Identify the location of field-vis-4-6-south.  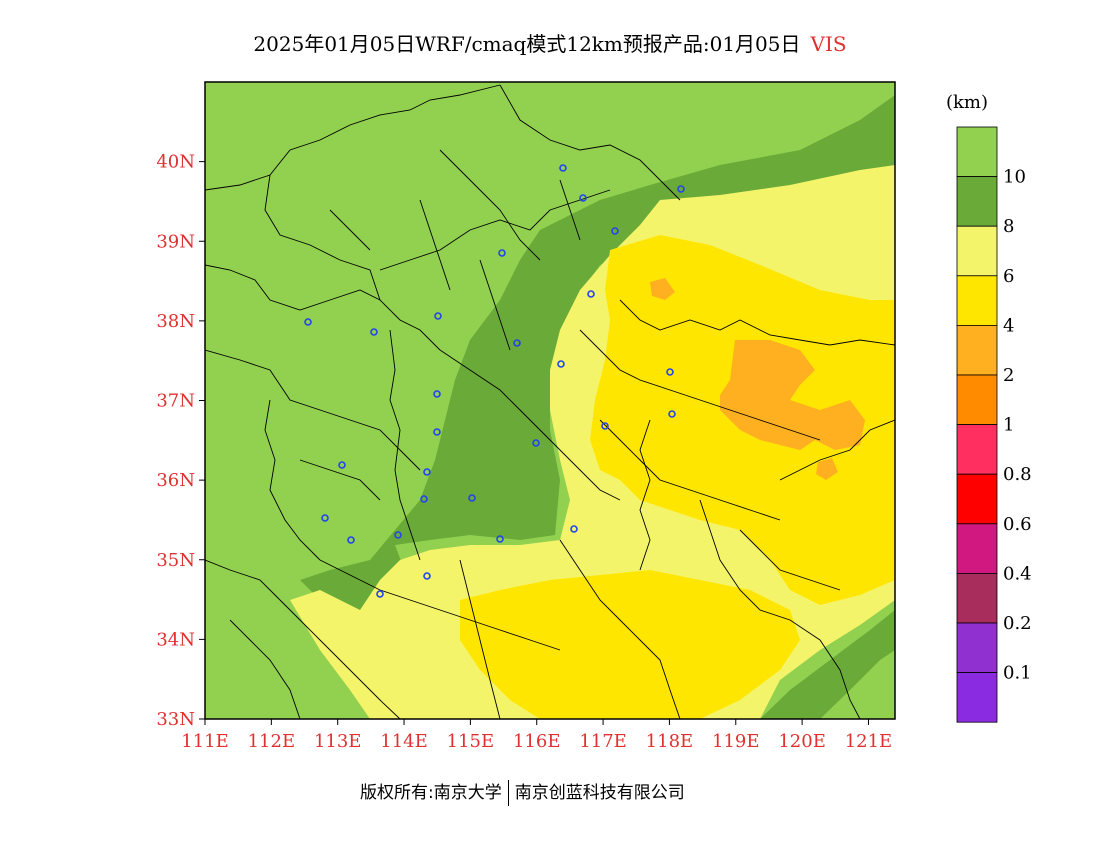
(630, 644).